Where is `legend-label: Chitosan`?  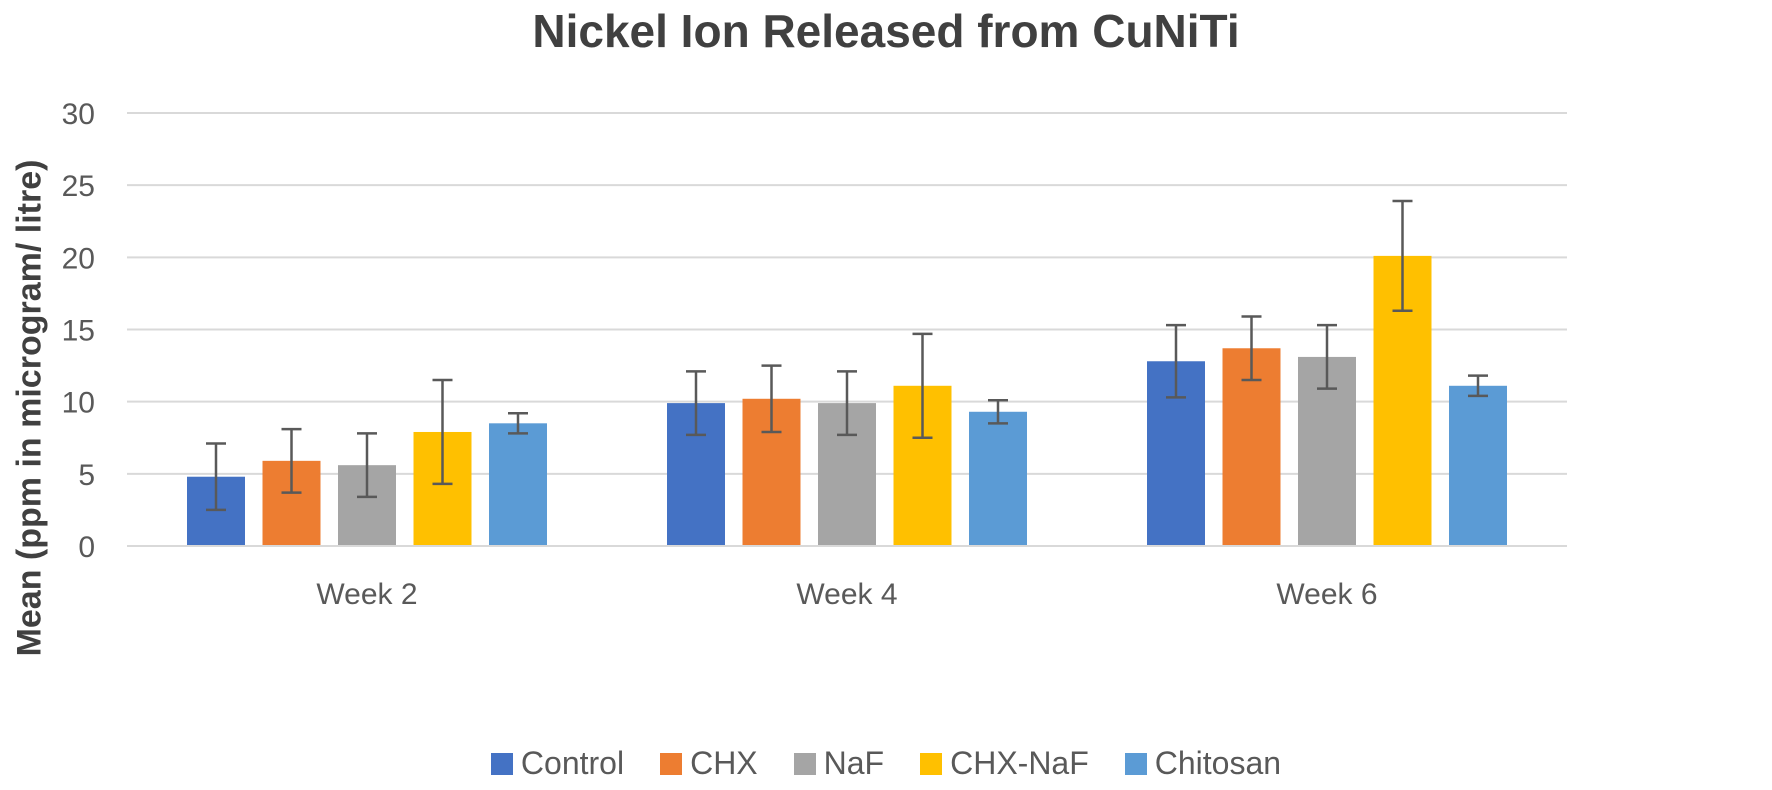
legend-label: Chitosan is located at coordinates (1218, 763).